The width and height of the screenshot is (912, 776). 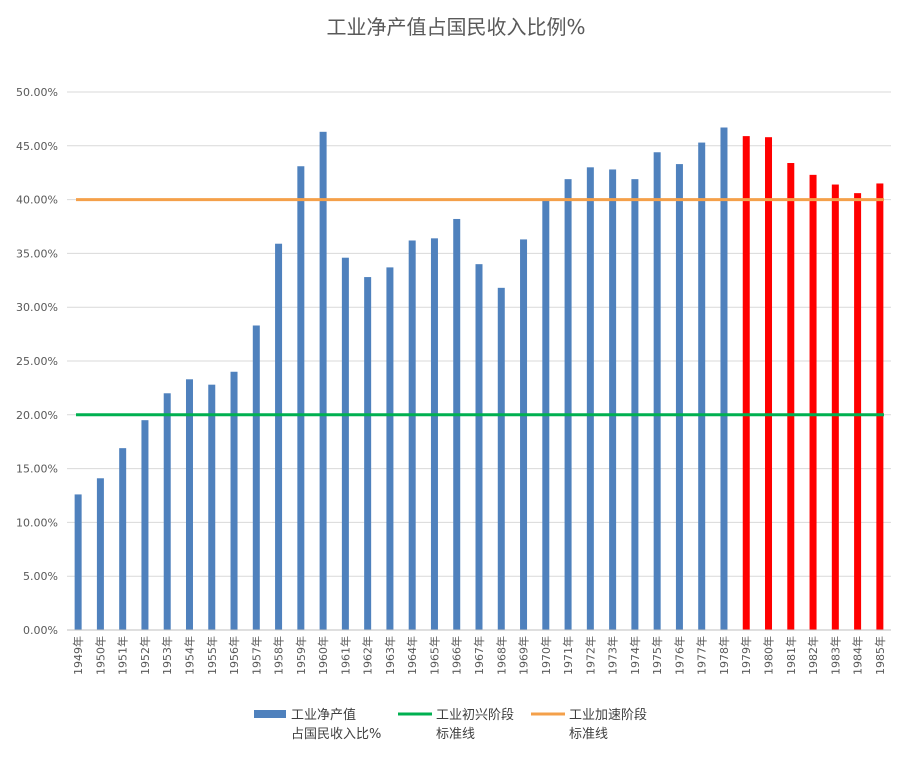 I want to click on x-tick-label: 1958年, so click(x=279, y=655).